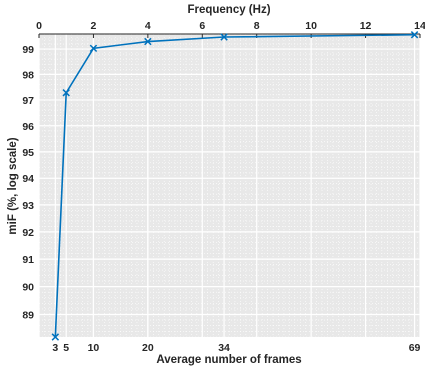 The width and height of the screenshot is (425, 373). Describe the element at coordinates (28, 50) in the screenshot. I see `y-tick-label: 99` at that location.